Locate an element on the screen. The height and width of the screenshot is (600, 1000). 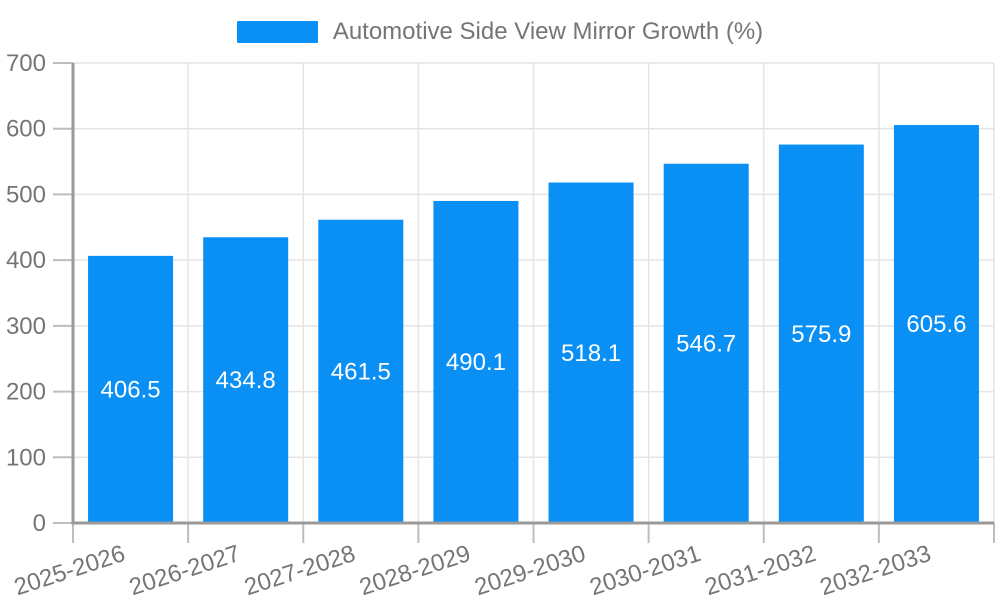
y-tick-label: 400 is located at coordinates (26, 260).